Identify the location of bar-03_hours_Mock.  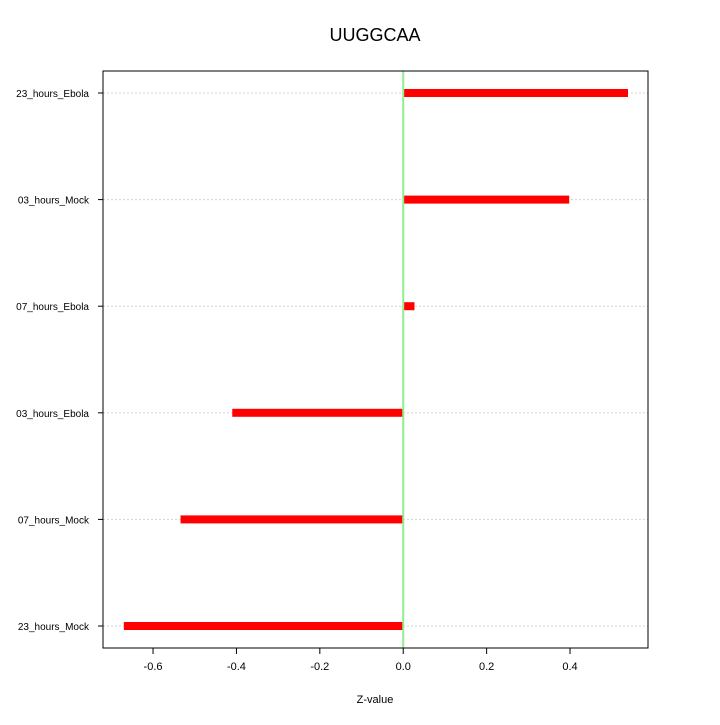
(486, 199).